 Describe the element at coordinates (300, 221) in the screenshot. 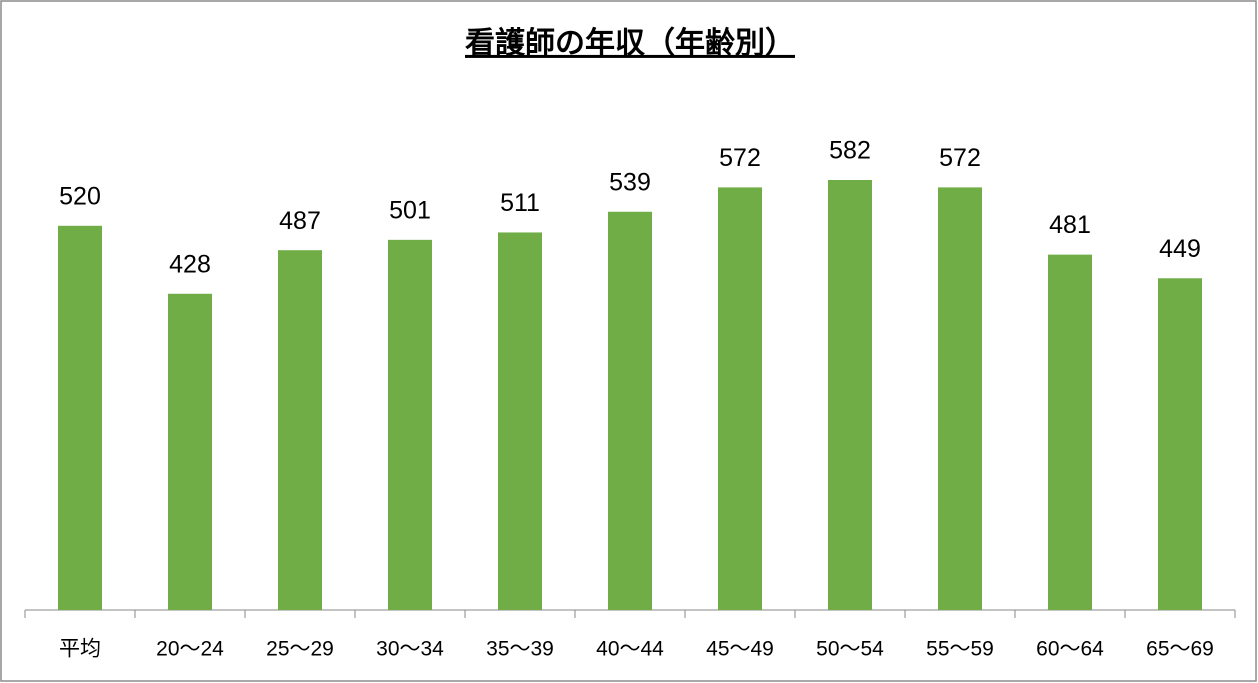

I see `data-label: 487` at that location.